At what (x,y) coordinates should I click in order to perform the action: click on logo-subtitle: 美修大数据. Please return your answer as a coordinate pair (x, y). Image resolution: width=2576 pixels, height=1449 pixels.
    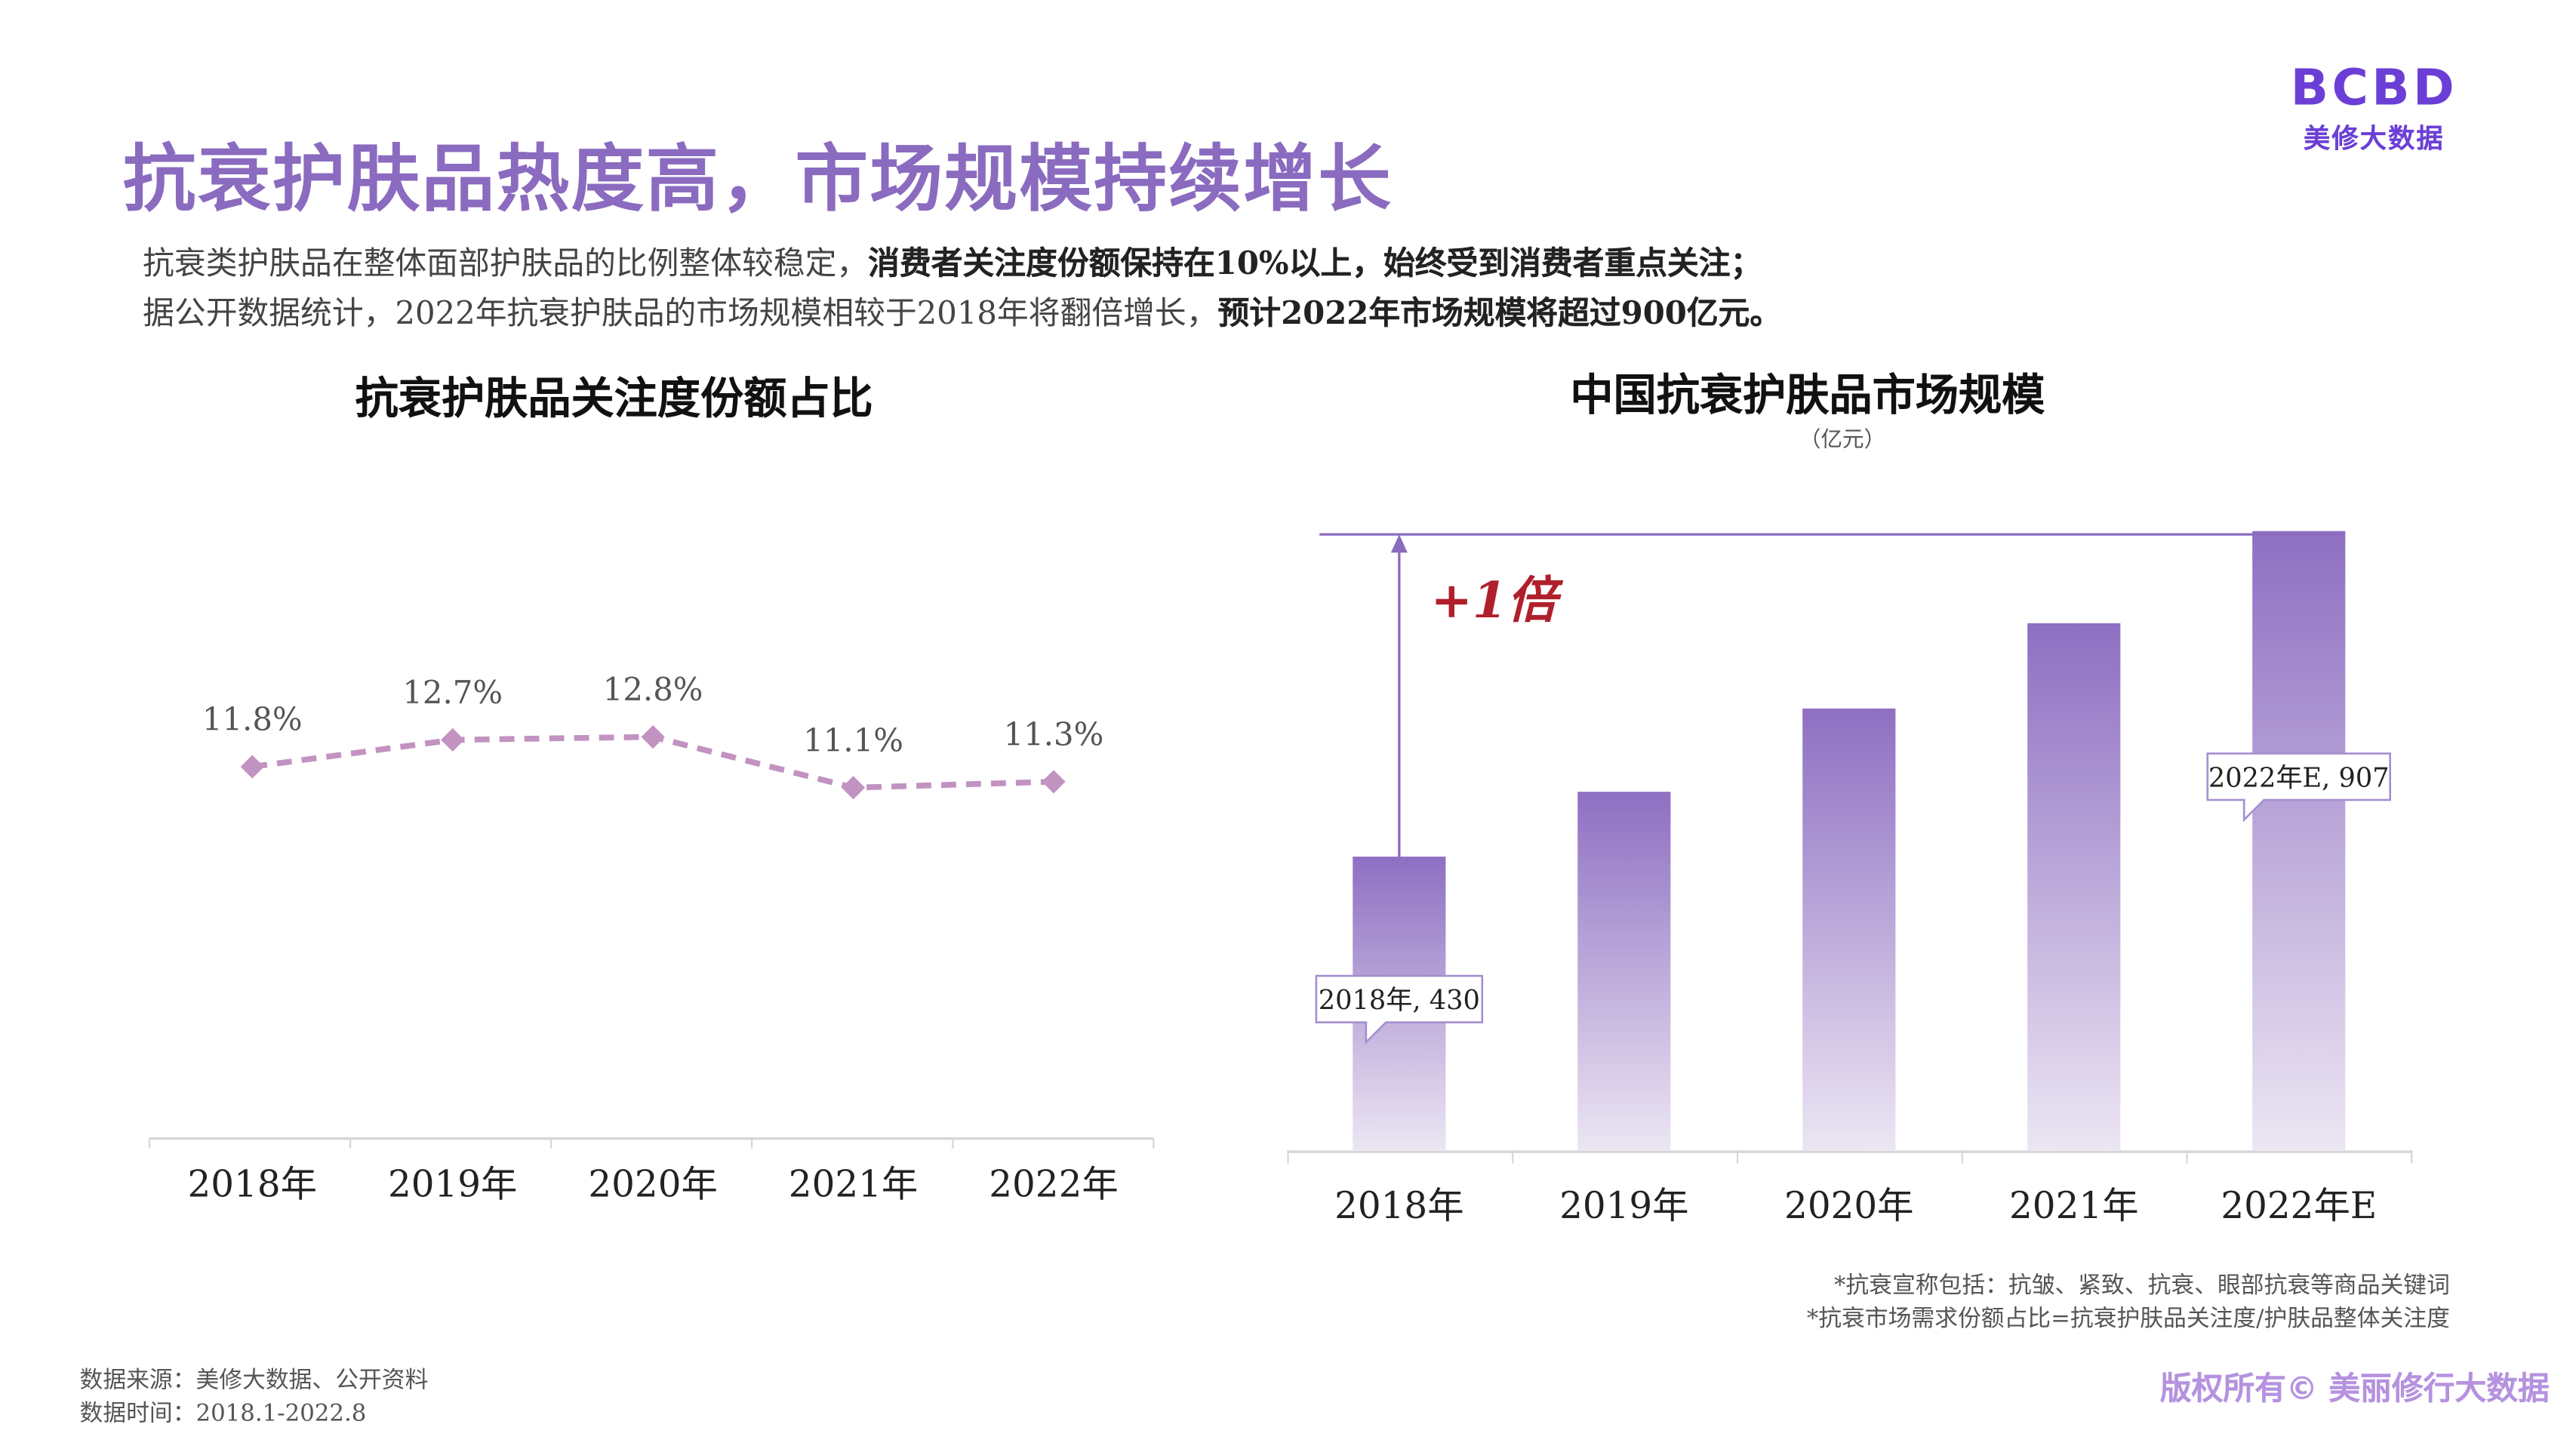
    Looking at the image, I should click on (2374, 138).